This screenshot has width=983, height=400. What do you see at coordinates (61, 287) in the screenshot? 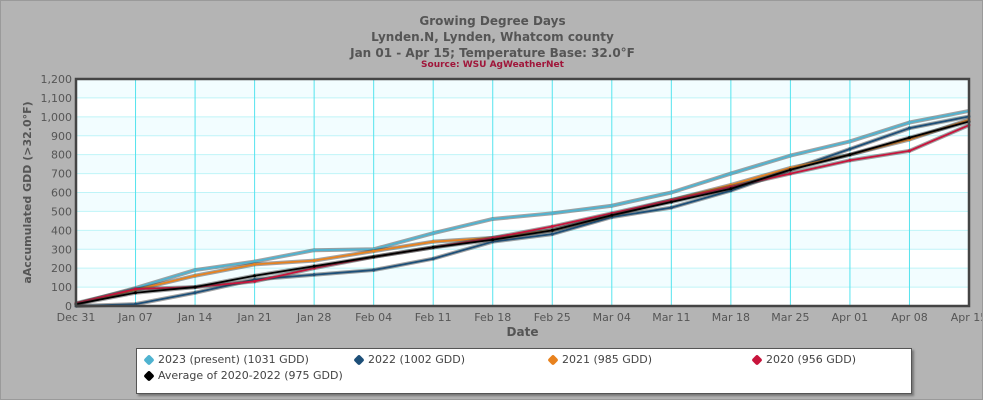
I see `y-tick-label: 100` at bounding box center [61, 287].